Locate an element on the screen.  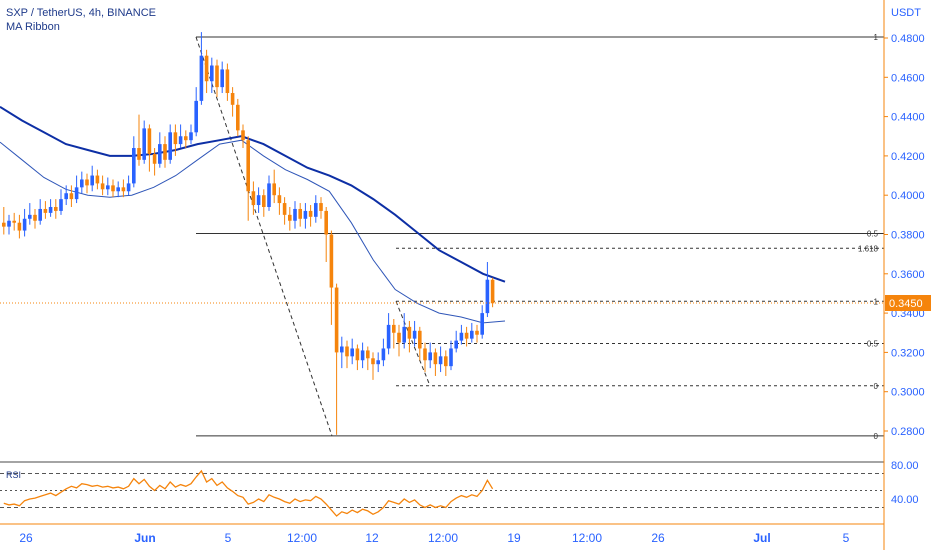
time-axis: 26 Jun 5 12:00 12 12:00 19 12:00 26 Jul 5 is located at coordinates (434, 538).